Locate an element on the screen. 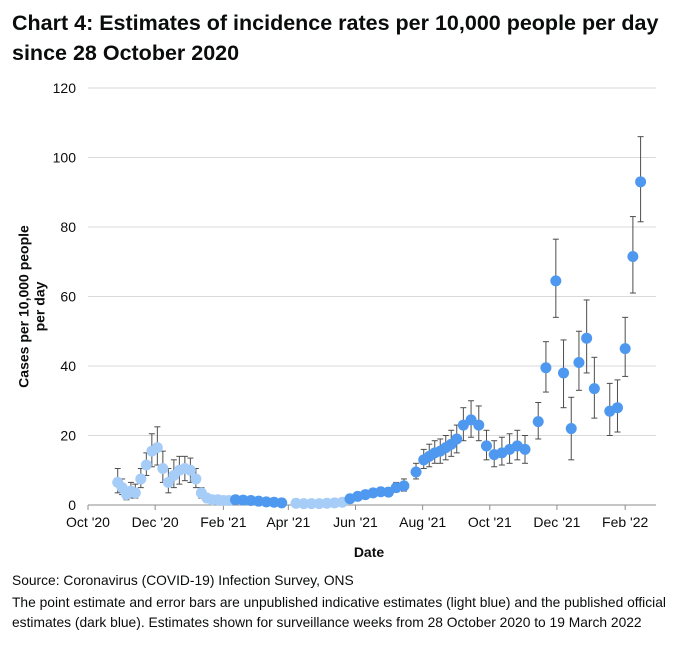 Image resolution: width=678 pixels, height=664 pixels. x-tick-label: Oct '20 is located at coordinates (88, 522).